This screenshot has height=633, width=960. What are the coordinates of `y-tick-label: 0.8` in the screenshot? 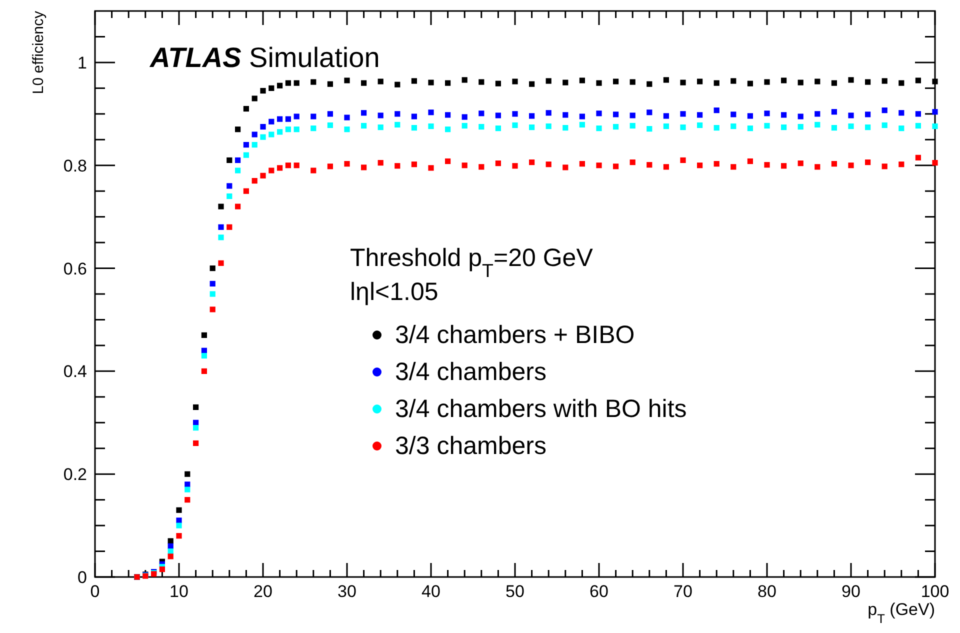 It's located at (75, 166).